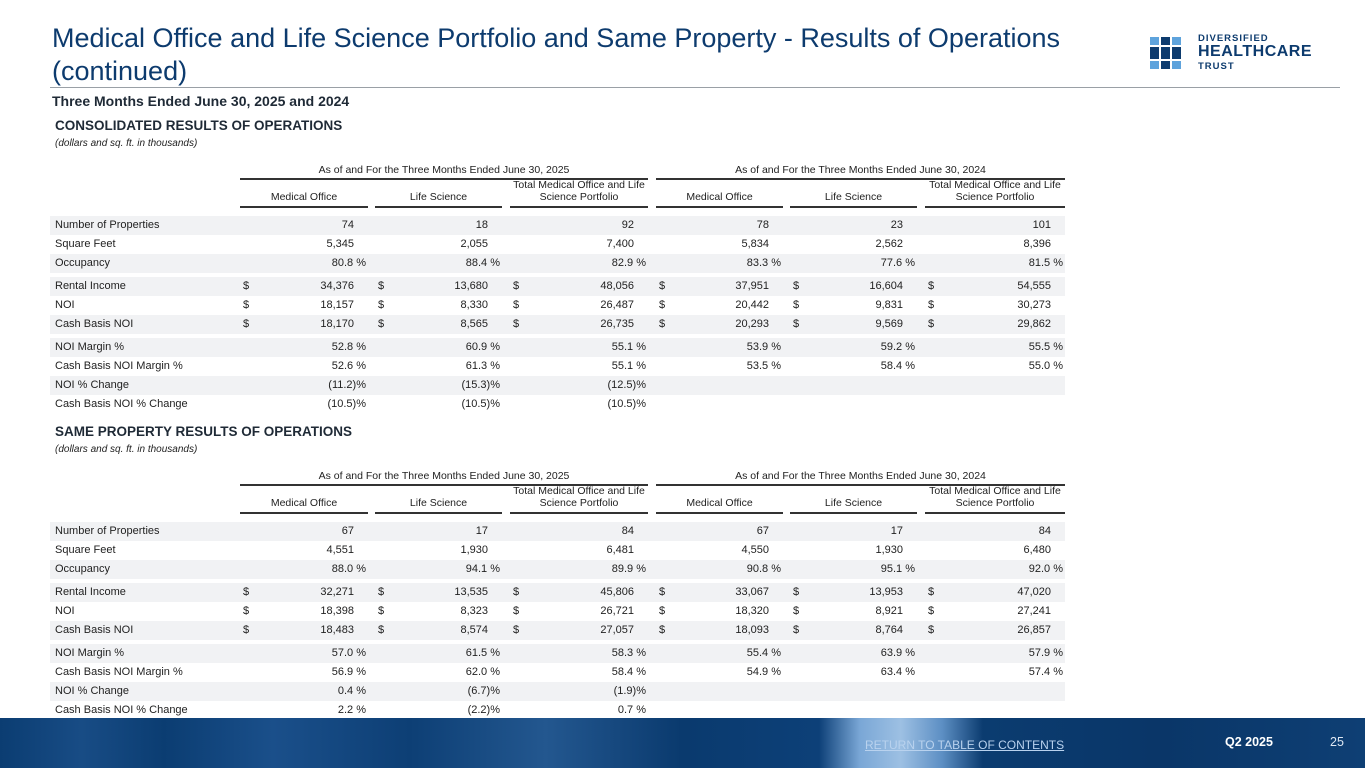  Describe the element at coordinates (483, 691) in the screenshot. I see `cell-value: (6.7)%` at that location.